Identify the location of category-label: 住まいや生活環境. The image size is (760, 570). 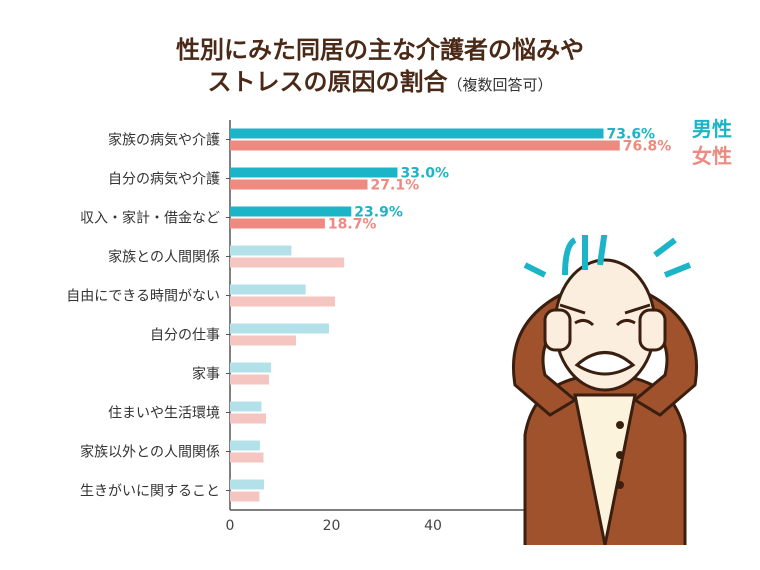
(164, 414).